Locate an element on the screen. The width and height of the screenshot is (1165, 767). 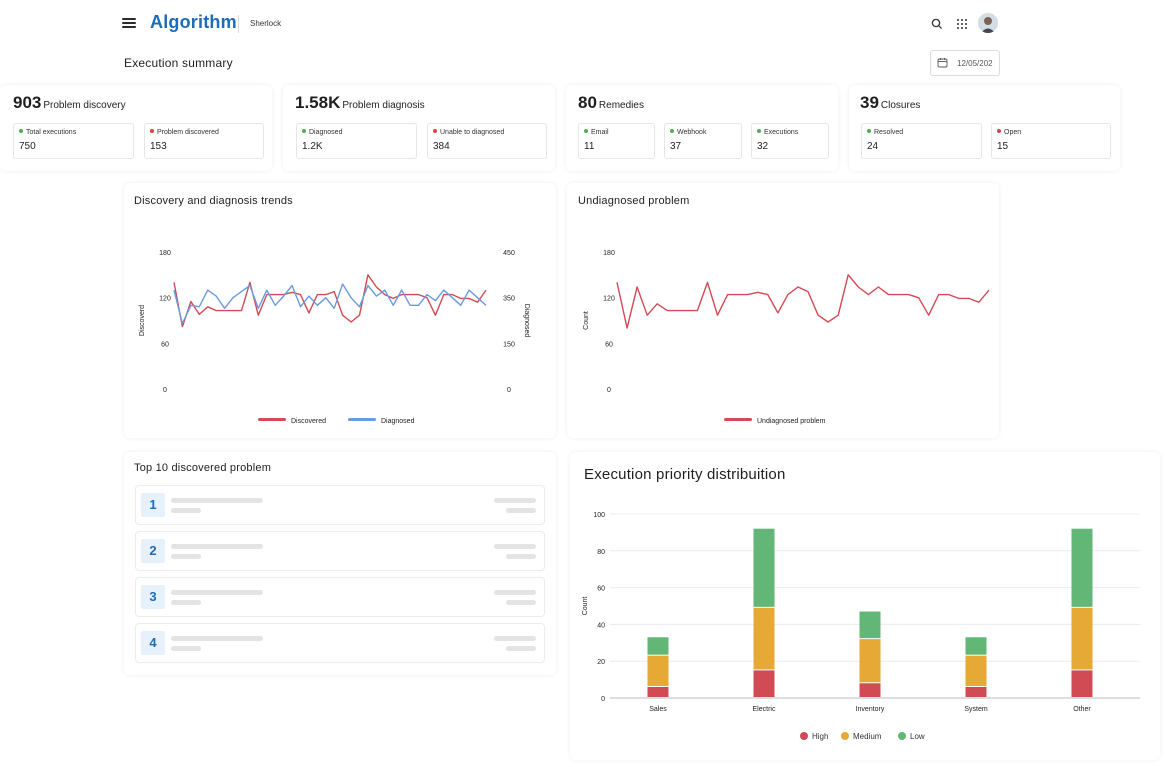
summary-value: 903 is located at coordinates (27, 102).